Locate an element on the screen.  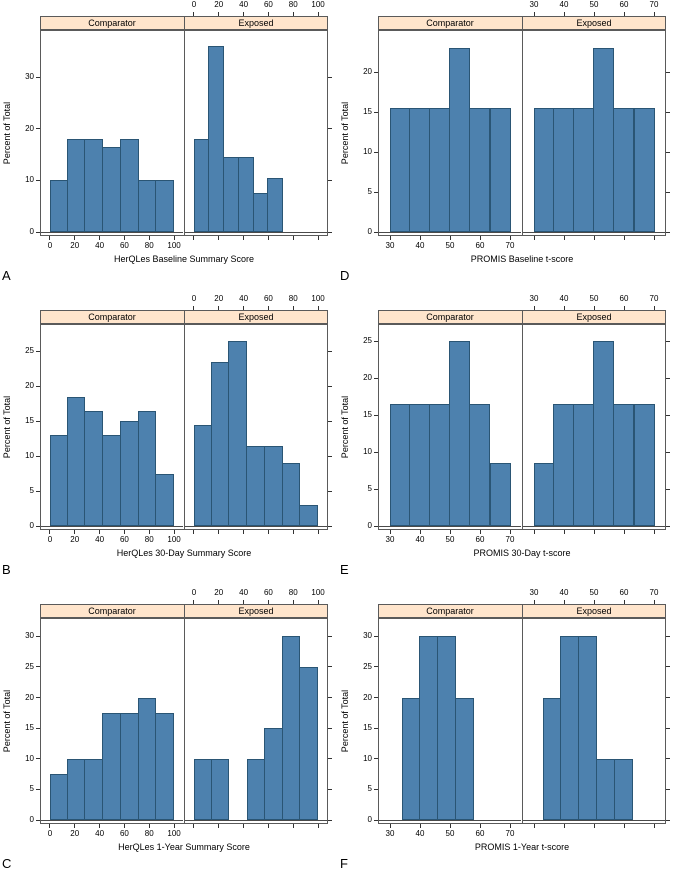
x-axis-top-tick-label: 50 is located at coordinates (594, 298).